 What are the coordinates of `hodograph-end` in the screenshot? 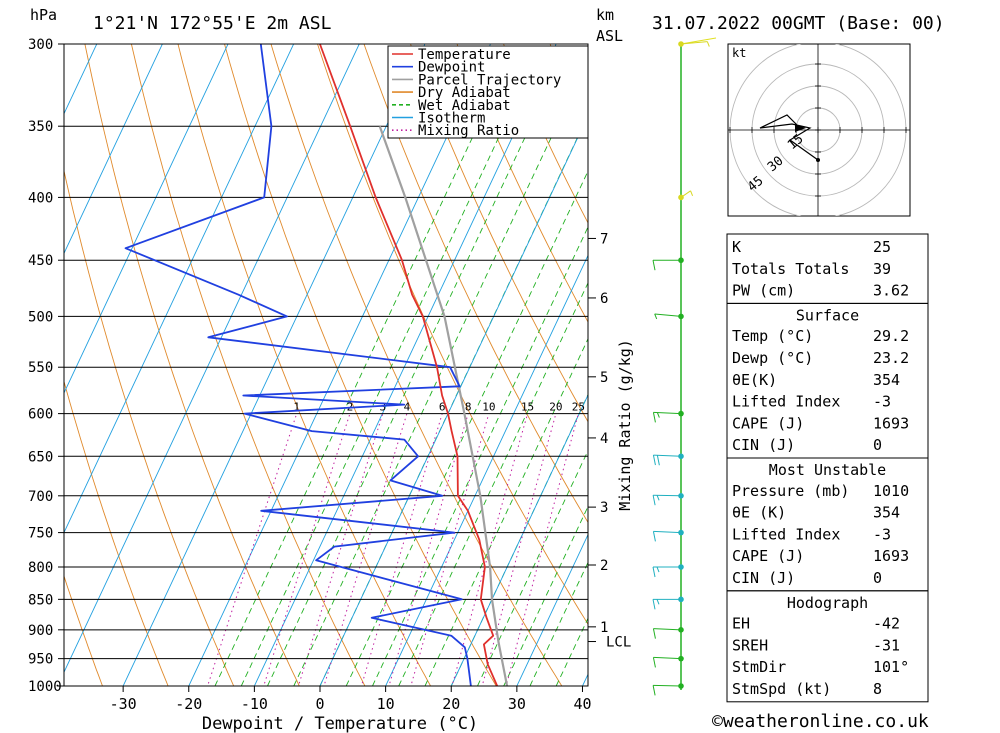 It's located at (818, 160).